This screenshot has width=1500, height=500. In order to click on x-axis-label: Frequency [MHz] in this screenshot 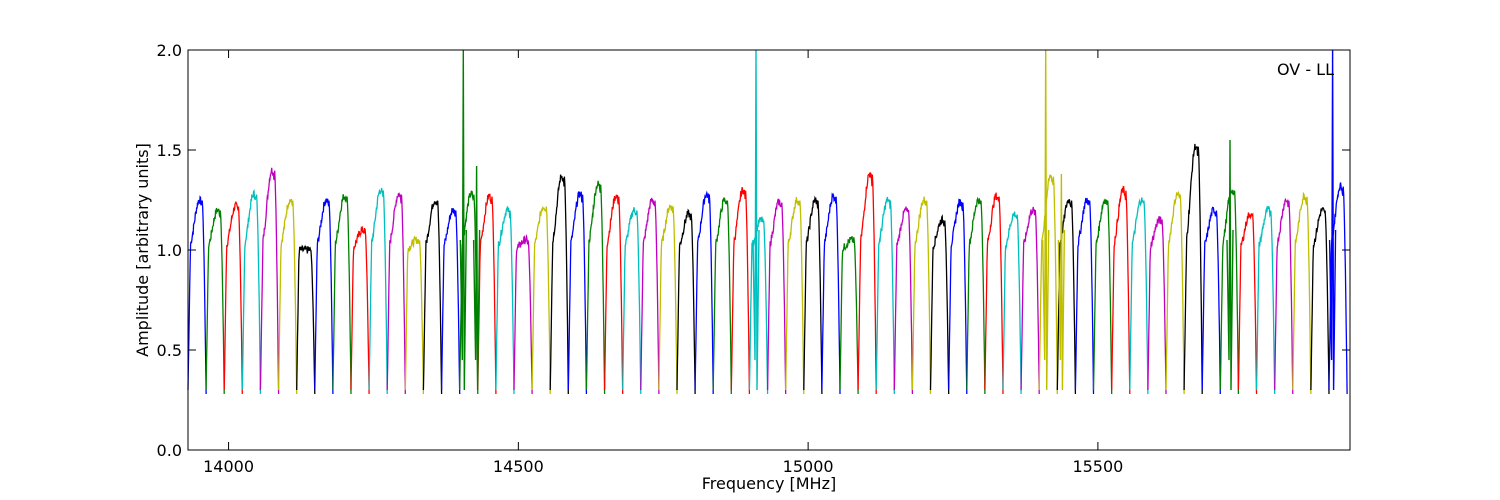, I will do `click(769, 483)`.